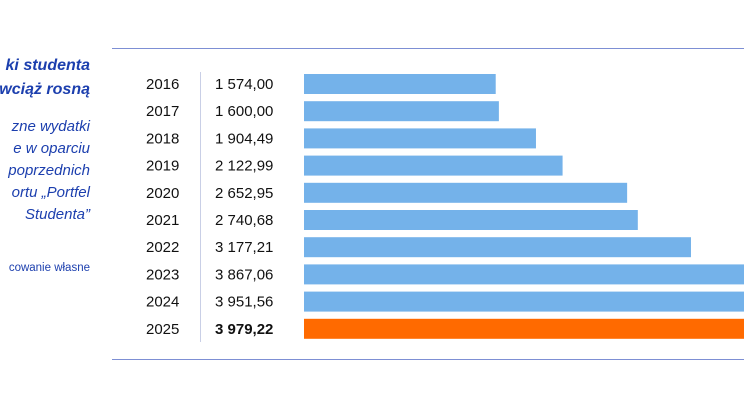 The height and width of the screenshot is (418, 744). Describe the element at coordinates (420, 138) in the screenshot. I see `bar-2018` at that location.